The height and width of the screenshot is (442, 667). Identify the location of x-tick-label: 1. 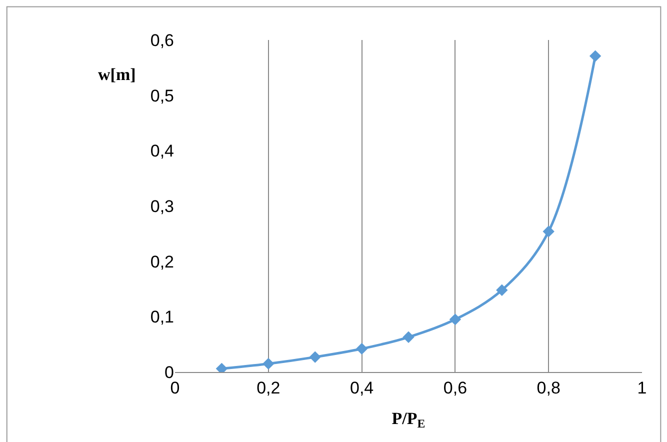
(642, 388).